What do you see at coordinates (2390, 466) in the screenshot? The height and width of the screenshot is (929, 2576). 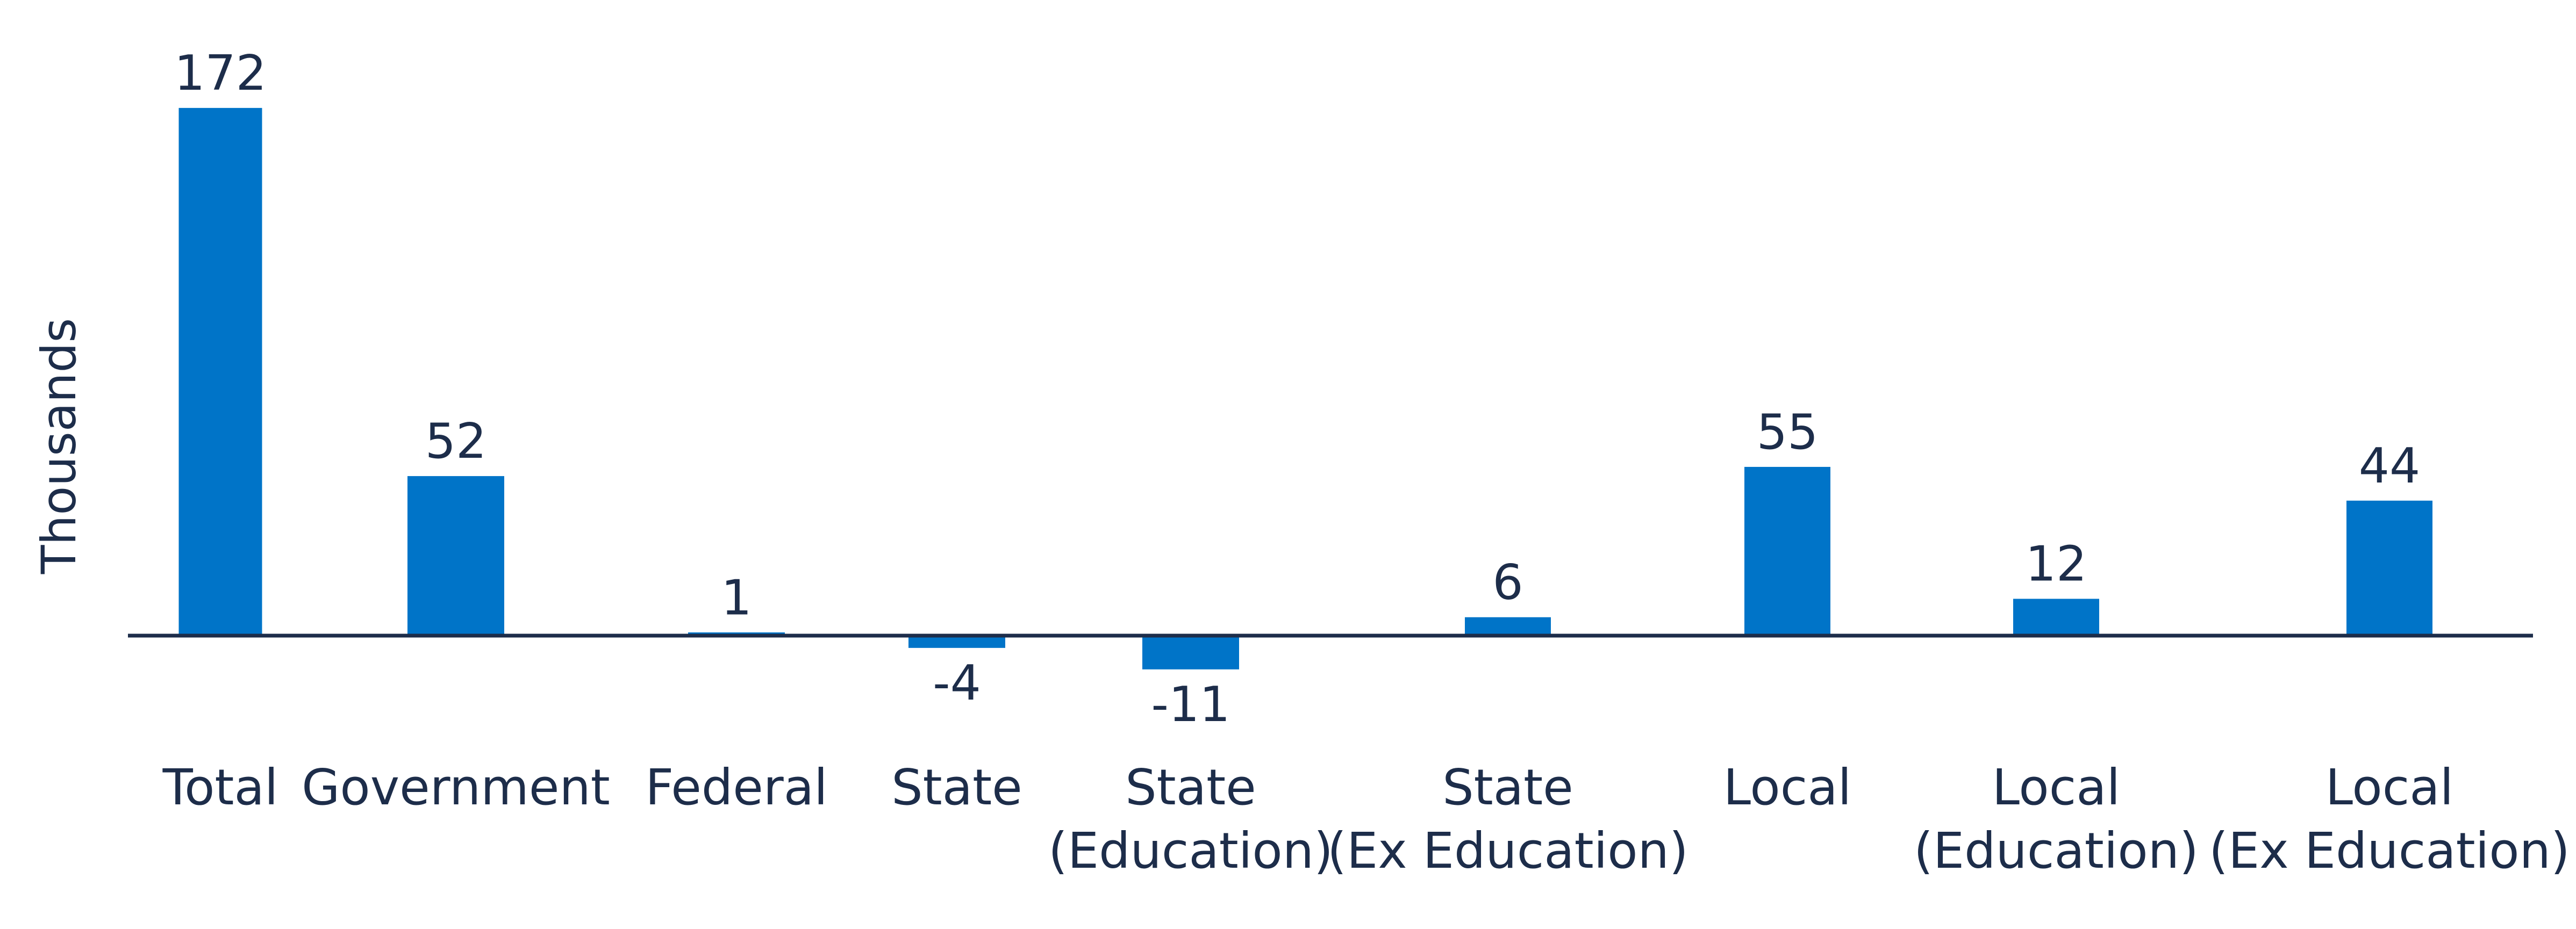 I see `value-label-8: 44` at bounding box center [2390, 466].